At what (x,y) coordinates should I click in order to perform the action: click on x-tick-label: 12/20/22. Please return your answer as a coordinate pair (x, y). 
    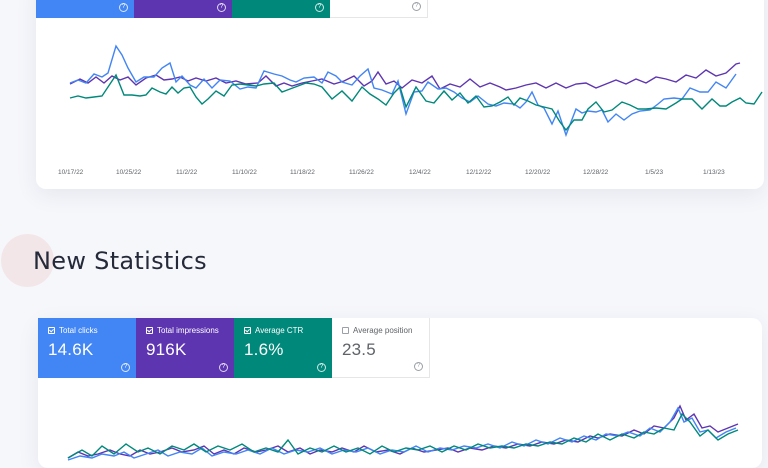
    Looking at the image, I should click on (538, 172).